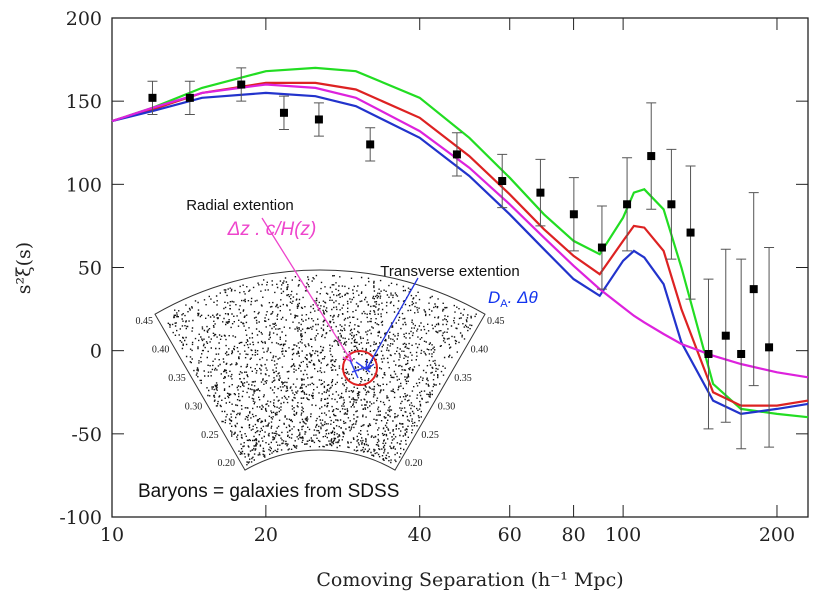 Image resolution: width=817 pixels, height=592 pixels. What do you see at coordinates (86, 435) in the screenshot?
I see `y-tick-label: -50` at bounding box center [86, 435].